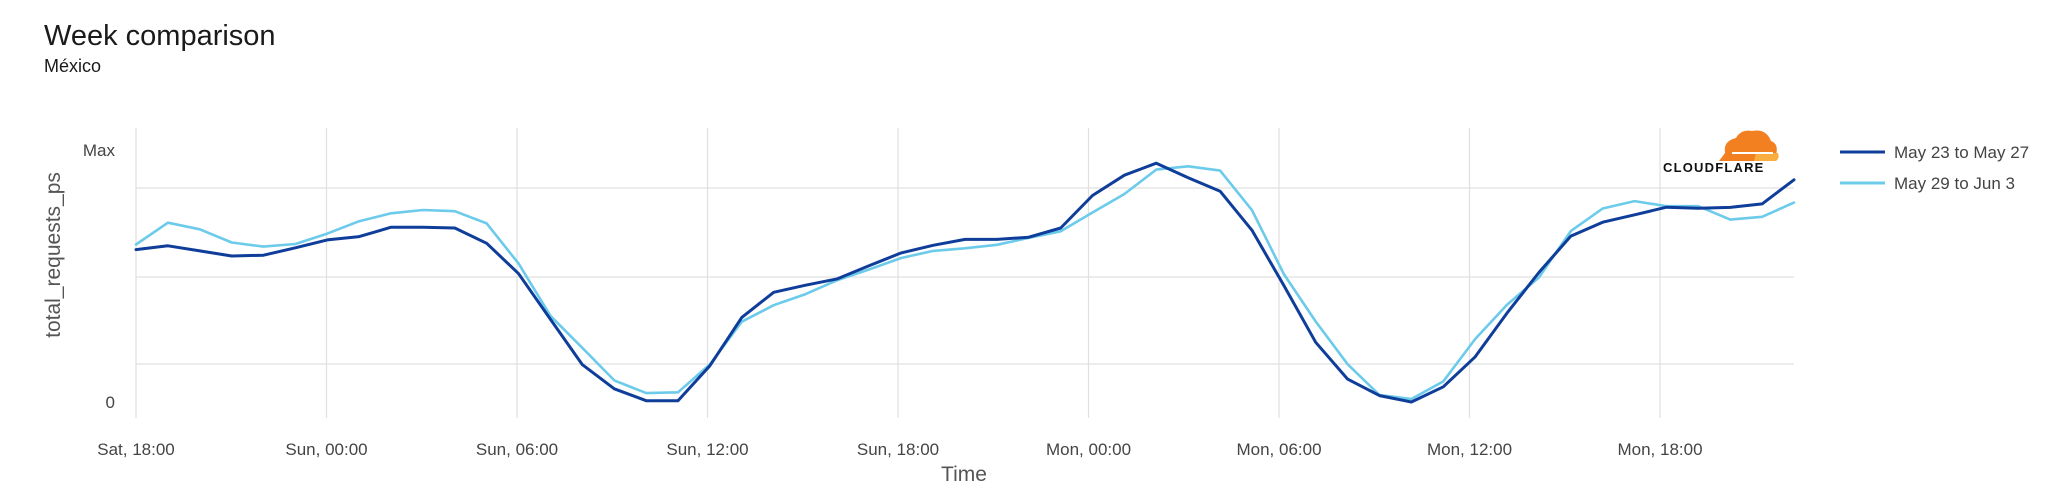 The height and width of the screenshot is (501, 2048). I want to click on chart-title: Week comparison, so click(160, 36).